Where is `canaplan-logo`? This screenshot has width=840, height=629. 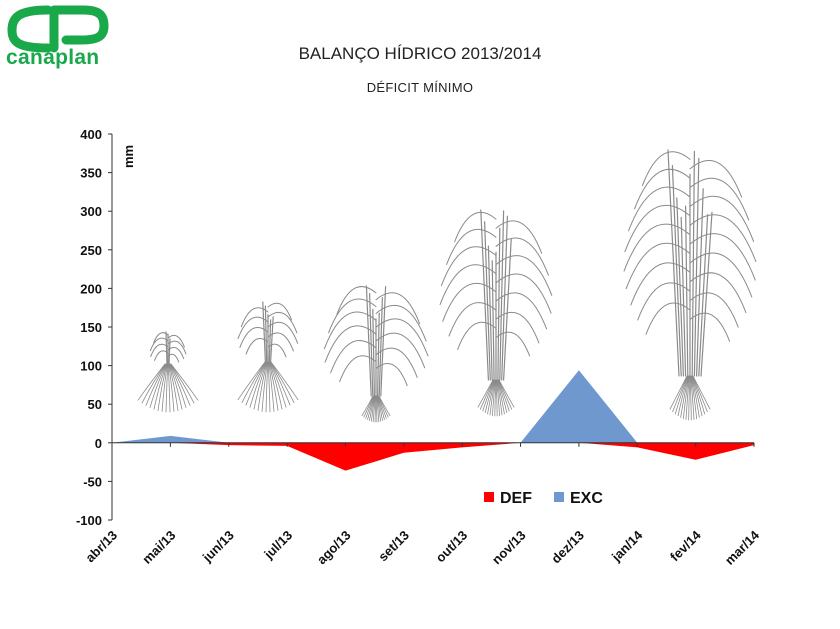 canaplan-logo is located at coordinates (58, 29).